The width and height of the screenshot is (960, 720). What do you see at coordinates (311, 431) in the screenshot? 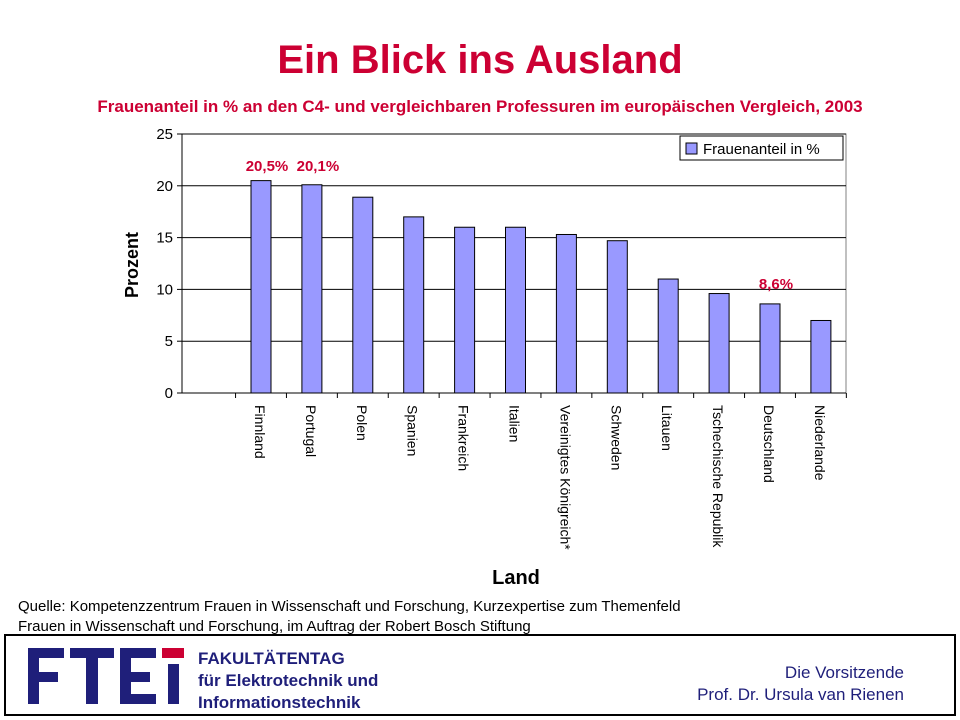
I see `x-tick-label: Portugal` at bounding box center [311, 431].